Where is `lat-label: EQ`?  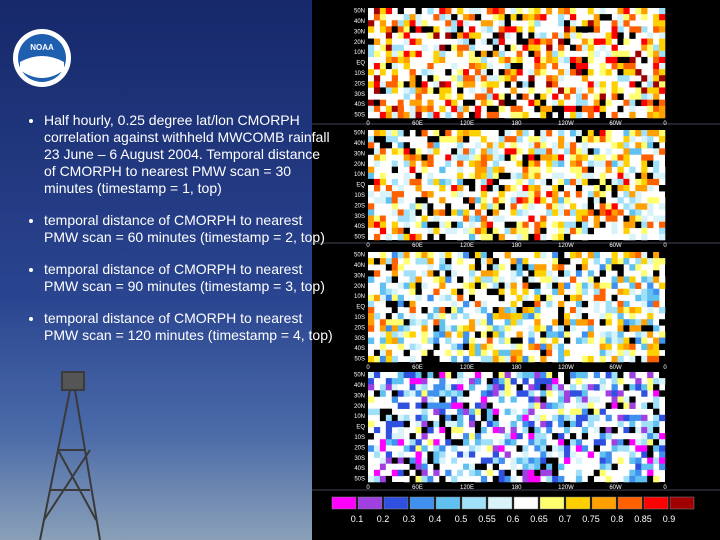
lat-label: EQ is located at coordinates (360, 64).